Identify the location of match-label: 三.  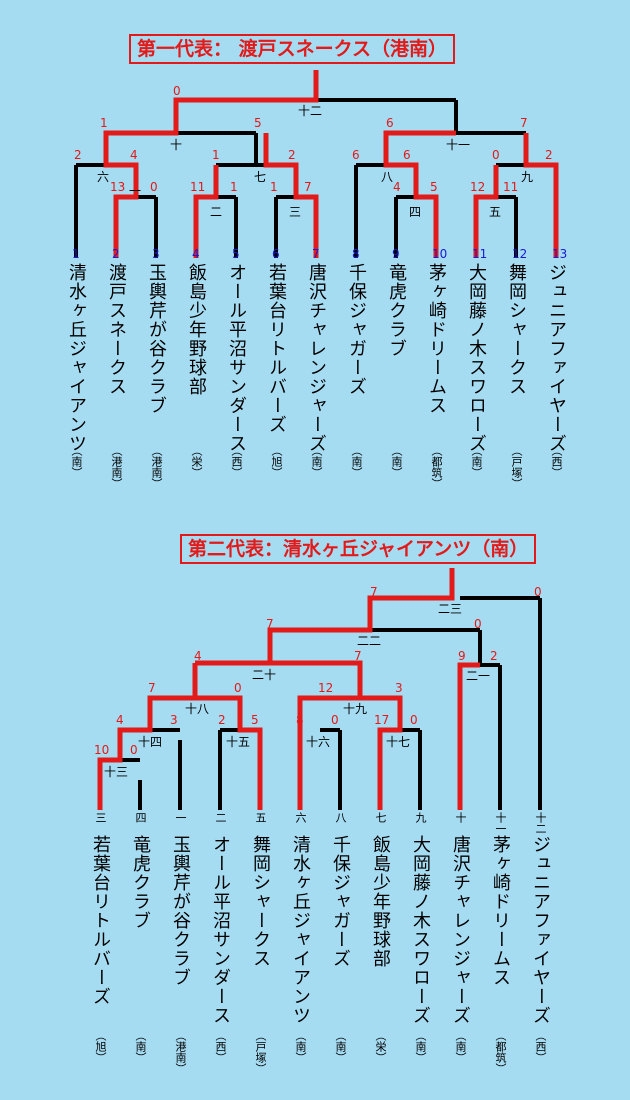
(295, 212).